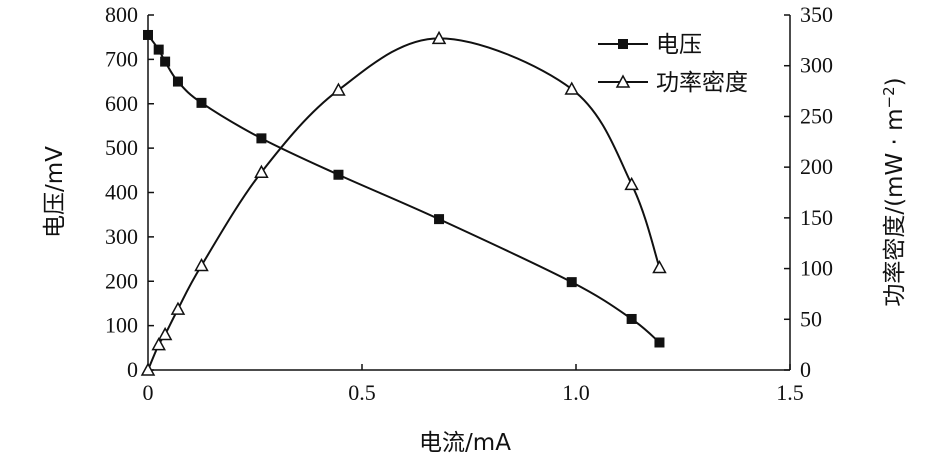  Describe the element at coordinates (816, 14) in the screenshot. I see `right-y-tick-label: 350` at that location.